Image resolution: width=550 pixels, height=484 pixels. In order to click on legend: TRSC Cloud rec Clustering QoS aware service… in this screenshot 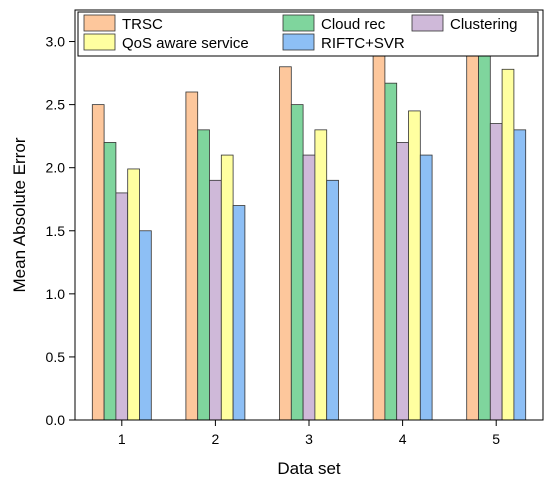, I will do `click(308, 34)`.